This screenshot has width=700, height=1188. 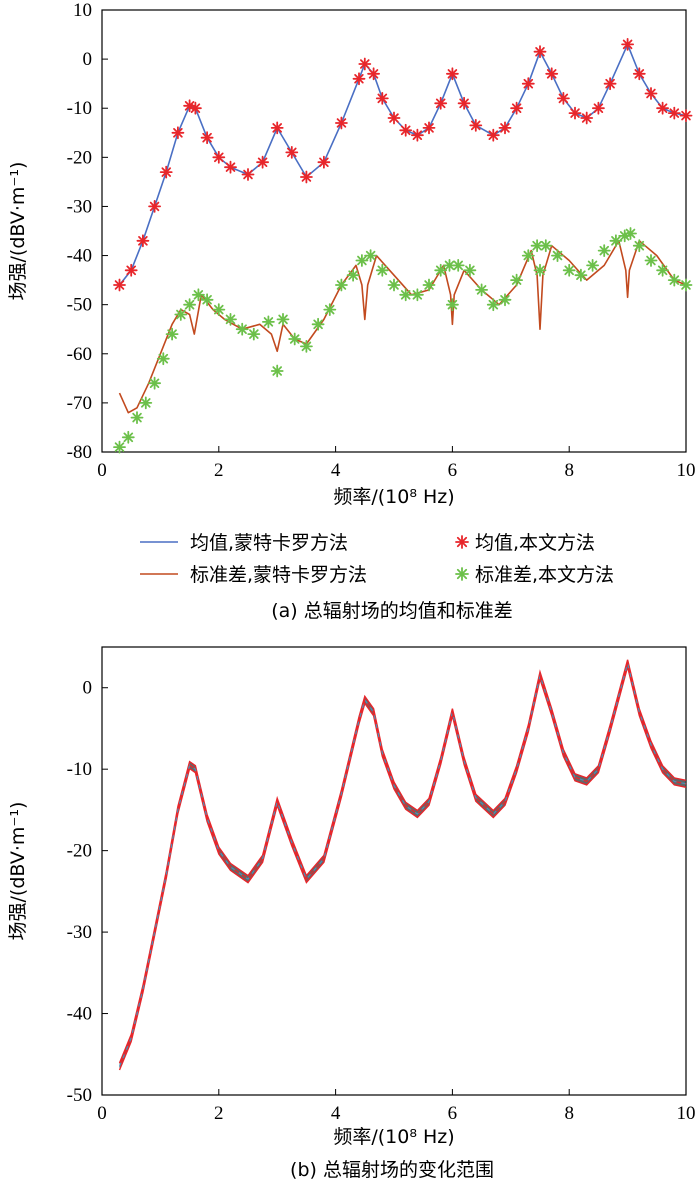 What do you see at coordinates (336, 470) in the screenshot?
I see `panel-a-xtick-label: 4` at bounding box center [336, 470].